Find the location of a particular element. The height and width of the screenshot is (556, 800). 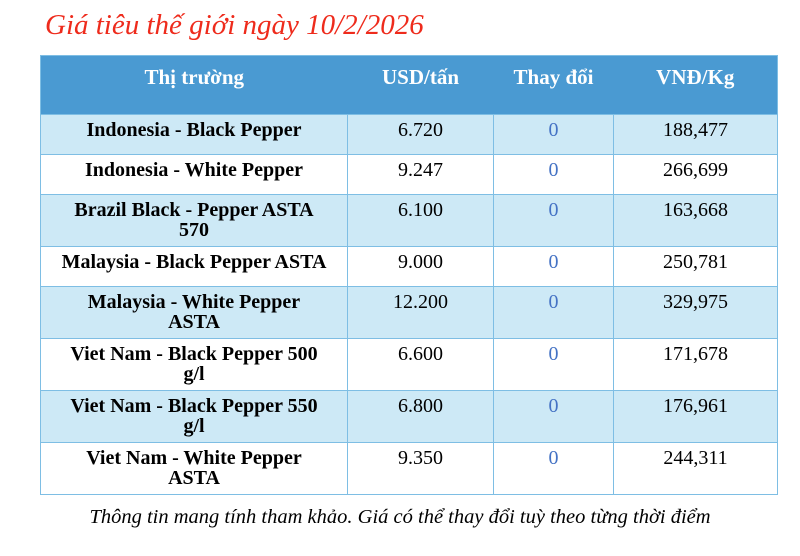

cell-market: Viet Nam - White Pepper ASTA is located at coordinates (194, 468).